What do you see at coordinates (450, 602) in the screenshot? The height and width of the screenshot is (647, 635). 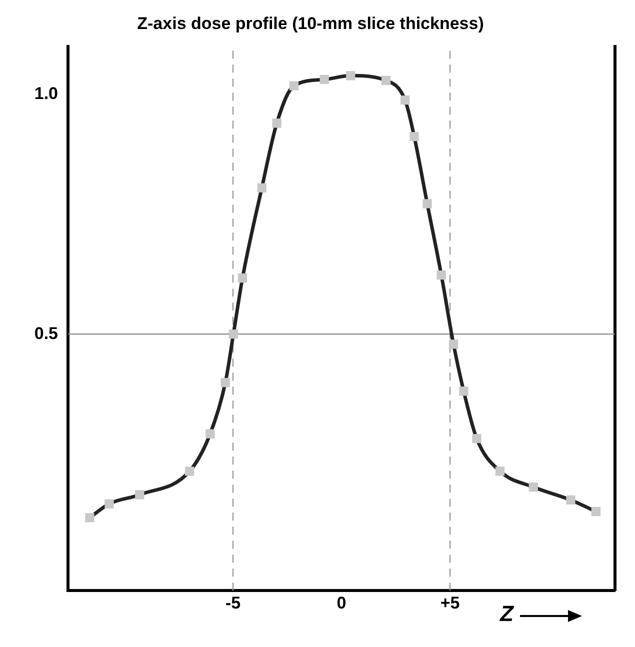 I see `x-tick-label: +5` at bounding box center [450, 602].